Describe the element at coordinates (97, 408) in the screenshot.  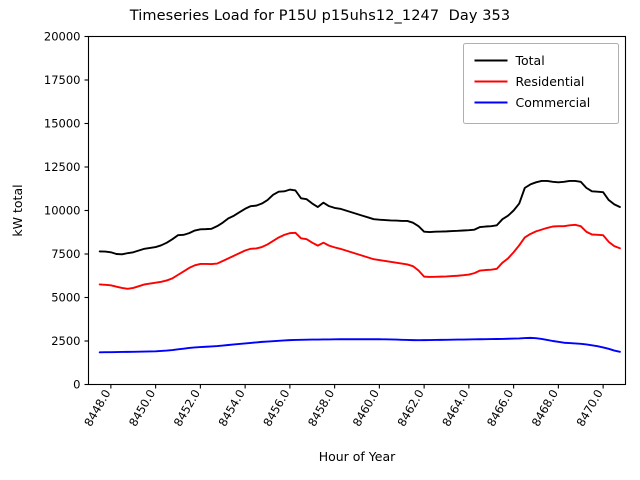
I see `x-tick-label: 8448.0` at that location.